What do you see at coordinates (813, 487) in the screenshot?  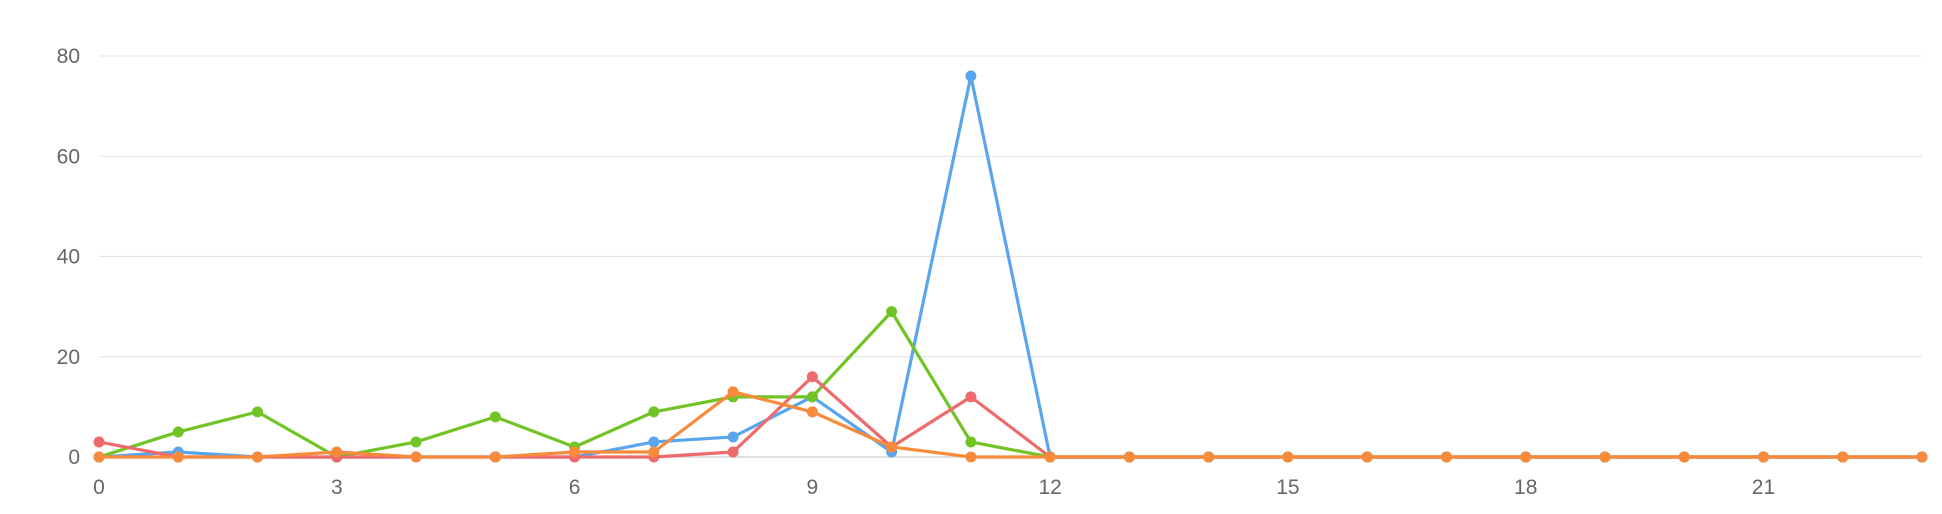 I see `x-tick-label: 9` at bounding box center [813, 487].